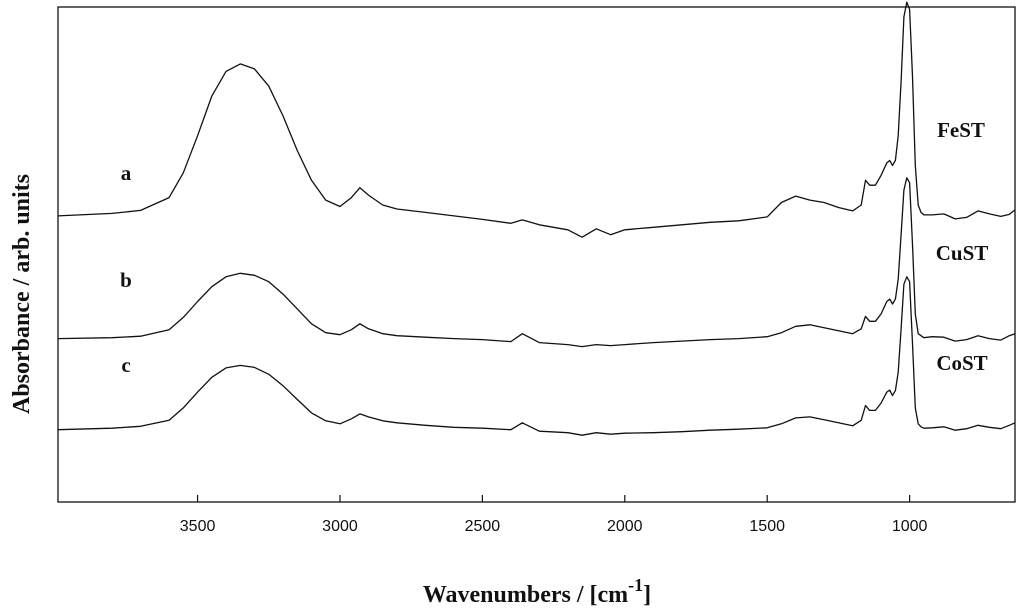 The image size is (1024, 615). What do you see at coordinates (635, 585) in the screenshot?
I see `x-axis-title-superscript: -1` at bounding box center [635, 585].